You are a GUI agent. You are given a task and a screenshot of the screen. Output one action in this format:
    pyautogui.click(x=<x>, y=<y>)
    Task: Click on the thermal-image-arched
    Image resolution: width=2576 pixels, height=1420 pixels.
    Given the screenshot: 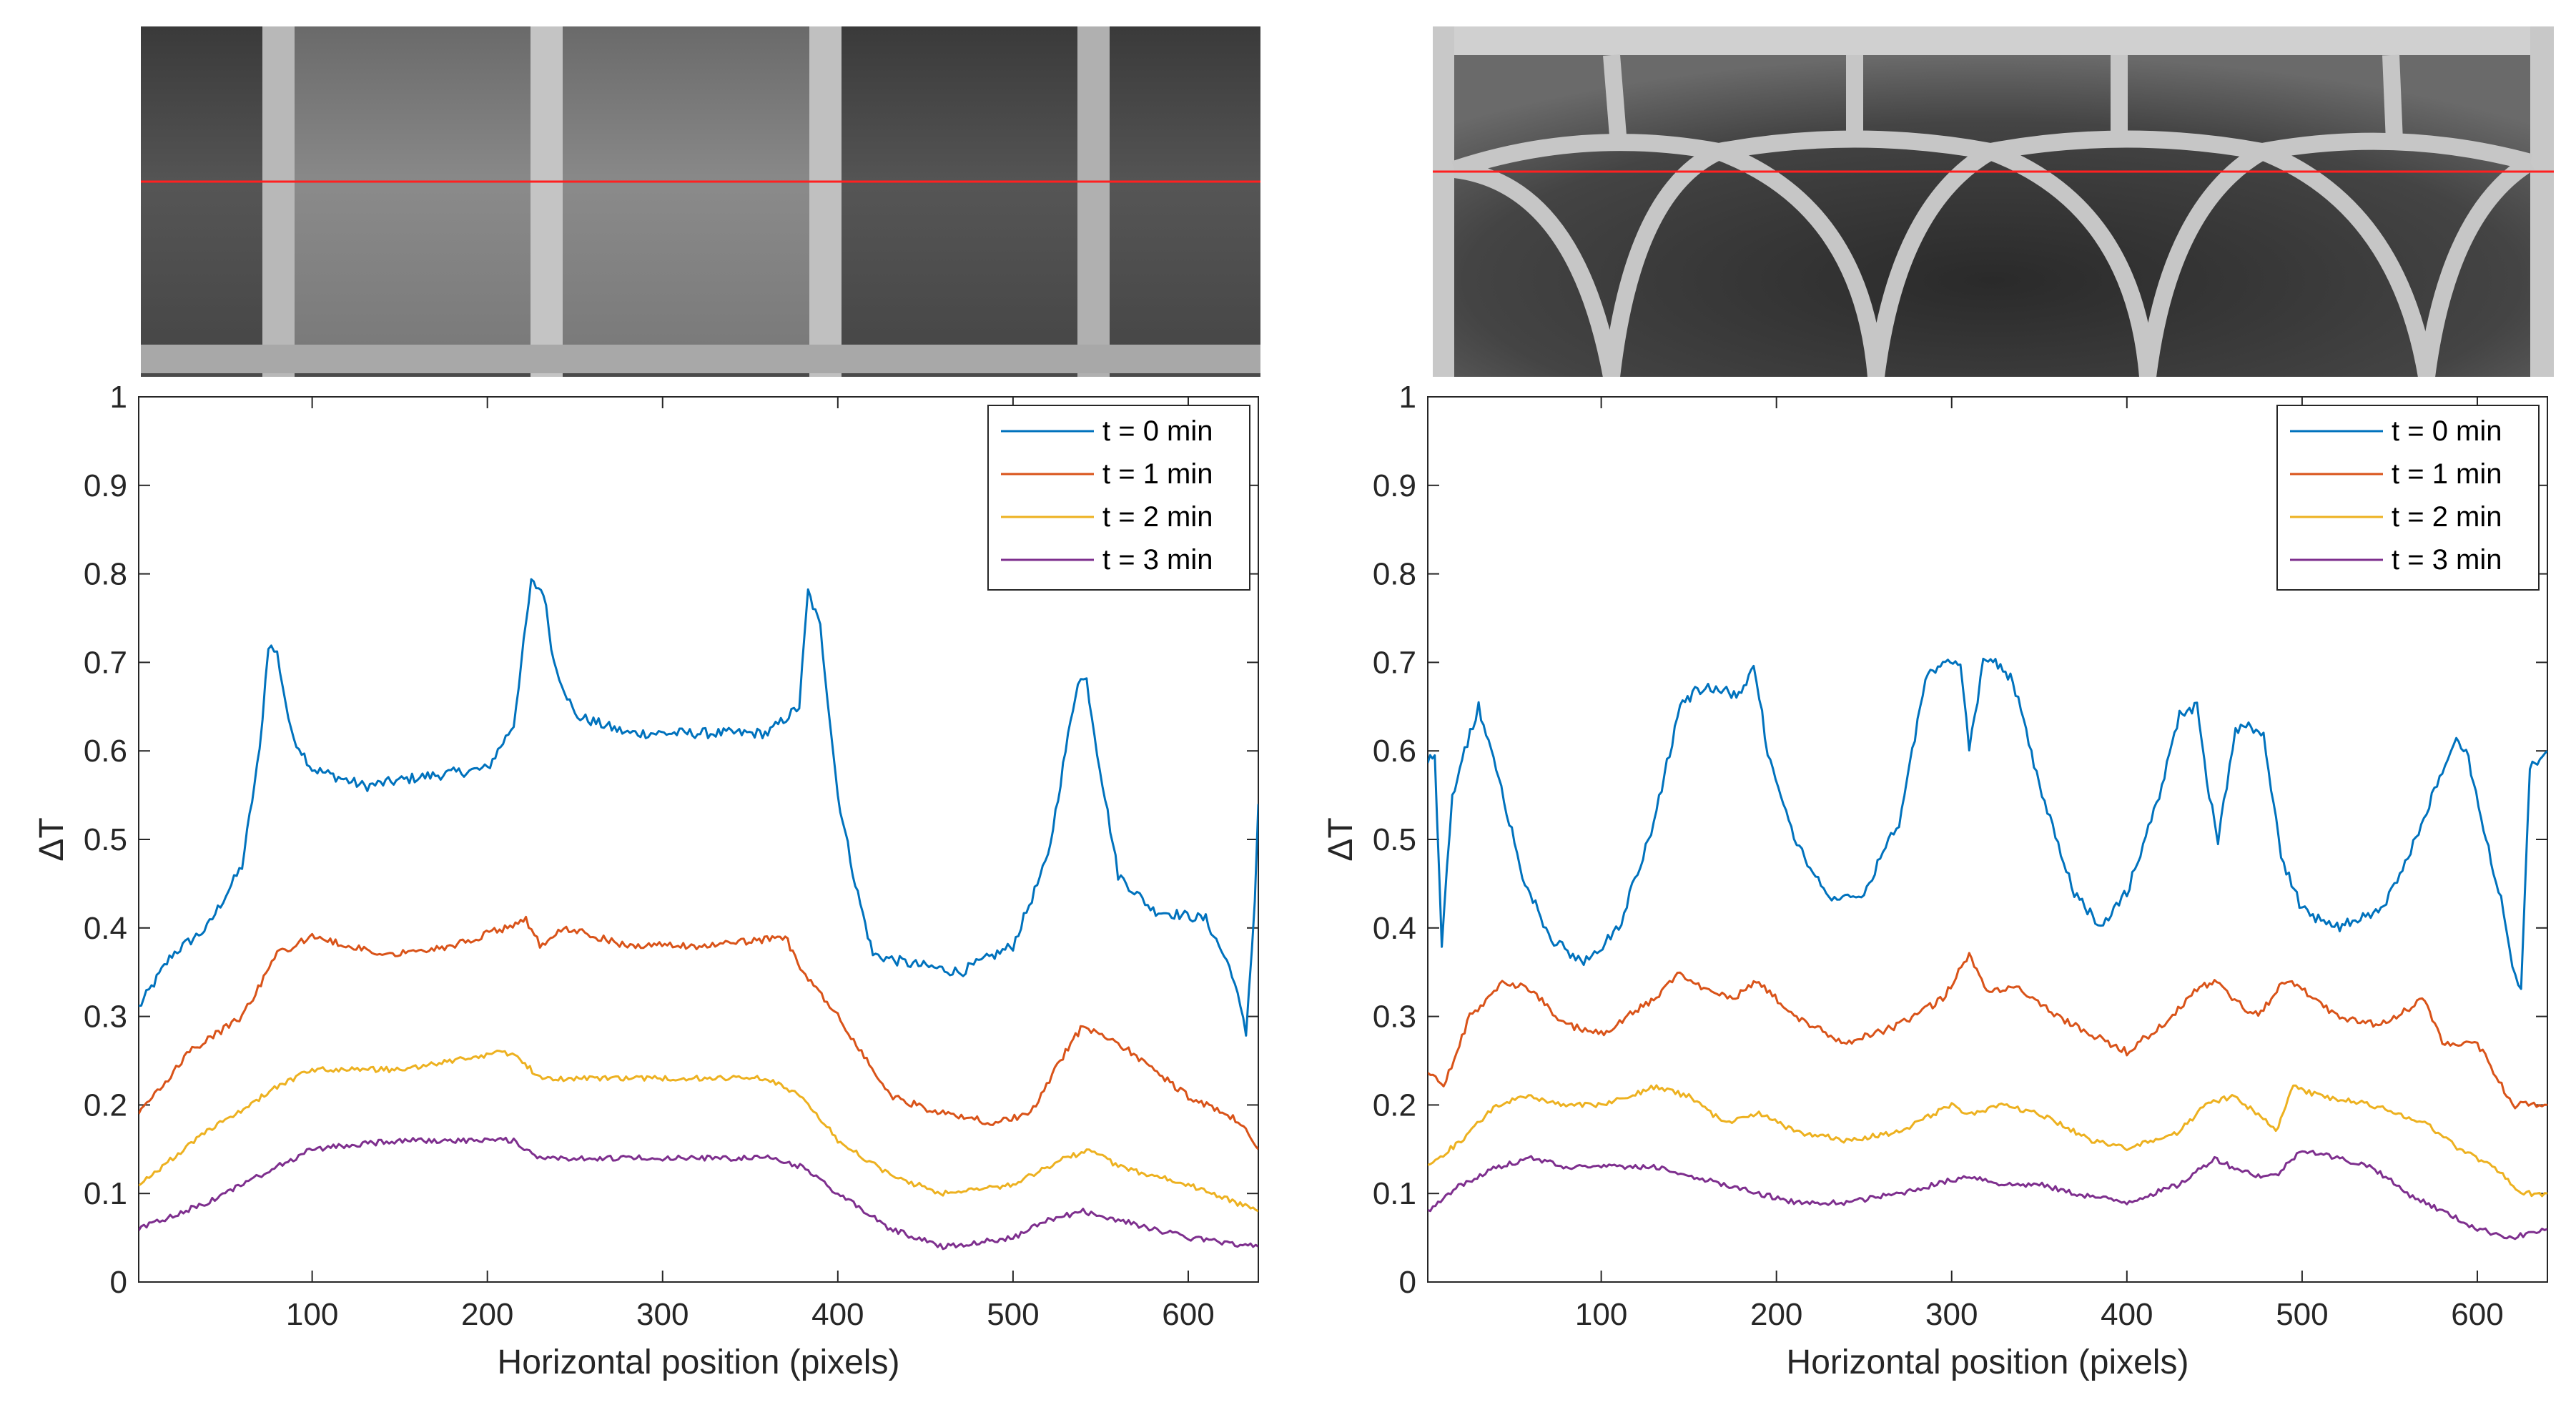 What is the action you would take?
    pyautogui.click(x=1993, y=201)
    